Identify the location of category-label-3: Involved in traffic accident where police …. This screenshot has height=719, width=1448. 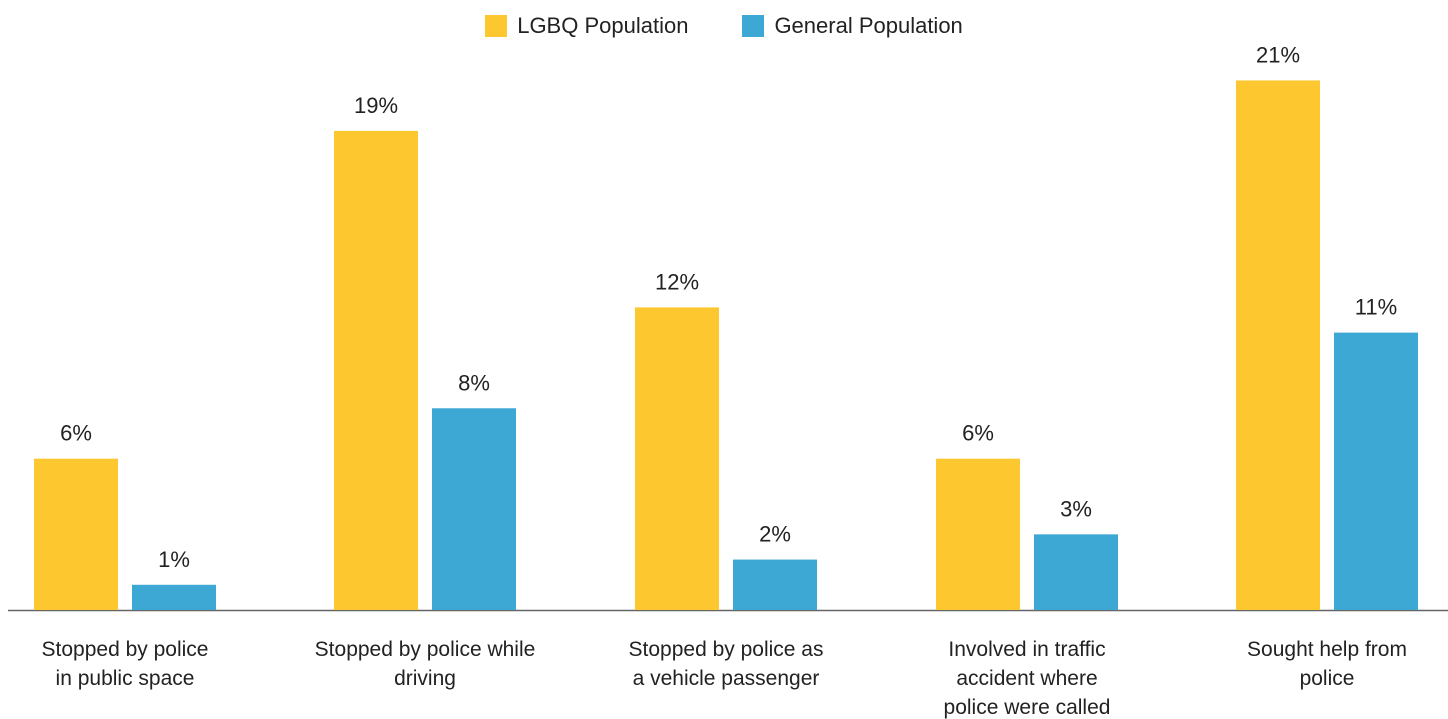
(1027, 678).